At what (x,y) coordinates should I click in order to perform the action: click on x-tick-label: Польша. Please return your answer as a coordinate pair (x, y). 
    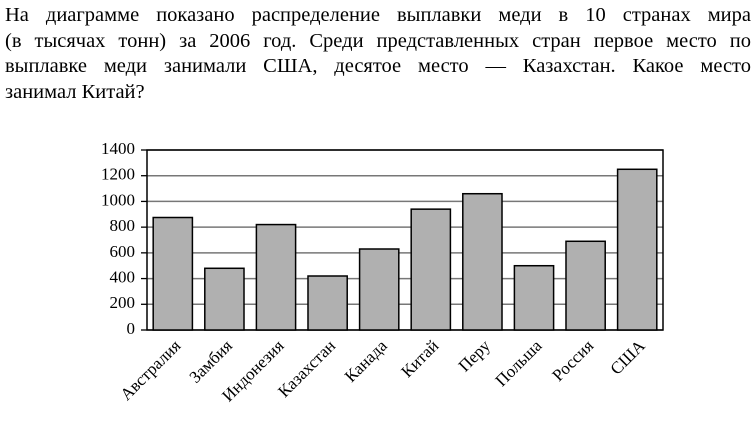
    Looking at the image, I should click on (519, 363).